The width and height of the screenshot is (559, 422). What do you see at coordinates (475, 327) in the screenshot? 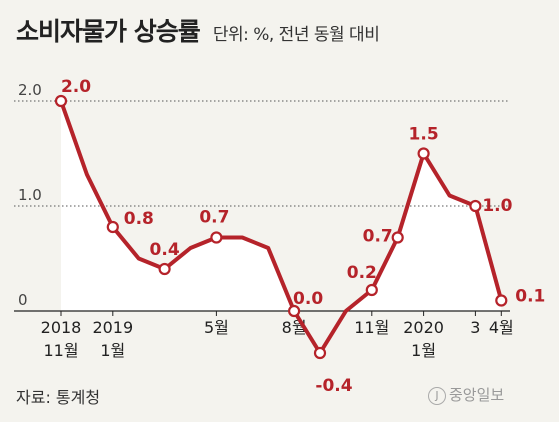
I see `x-tick-label: 3` at bounding box center [475, 327].